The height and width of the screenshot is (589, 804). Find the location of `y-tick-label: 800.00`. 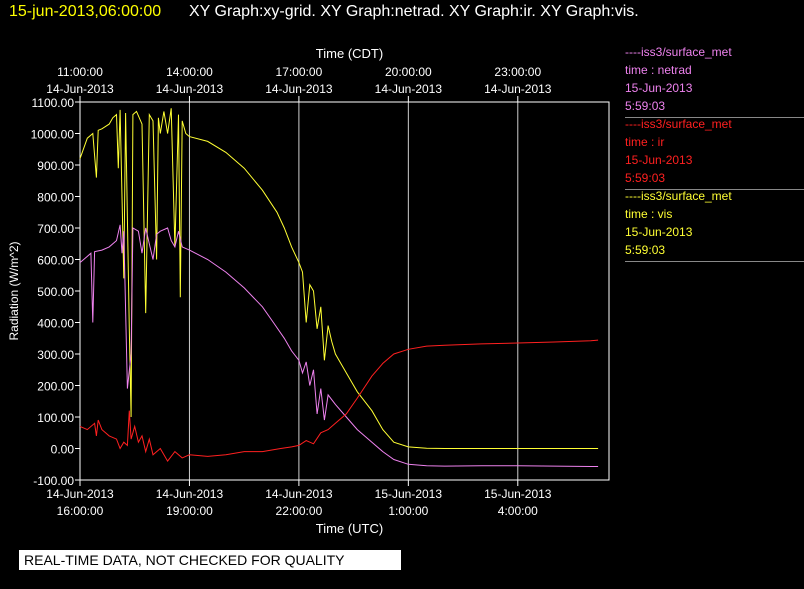

y-tick-label: 800.00 is located at coordinates (55, 198).